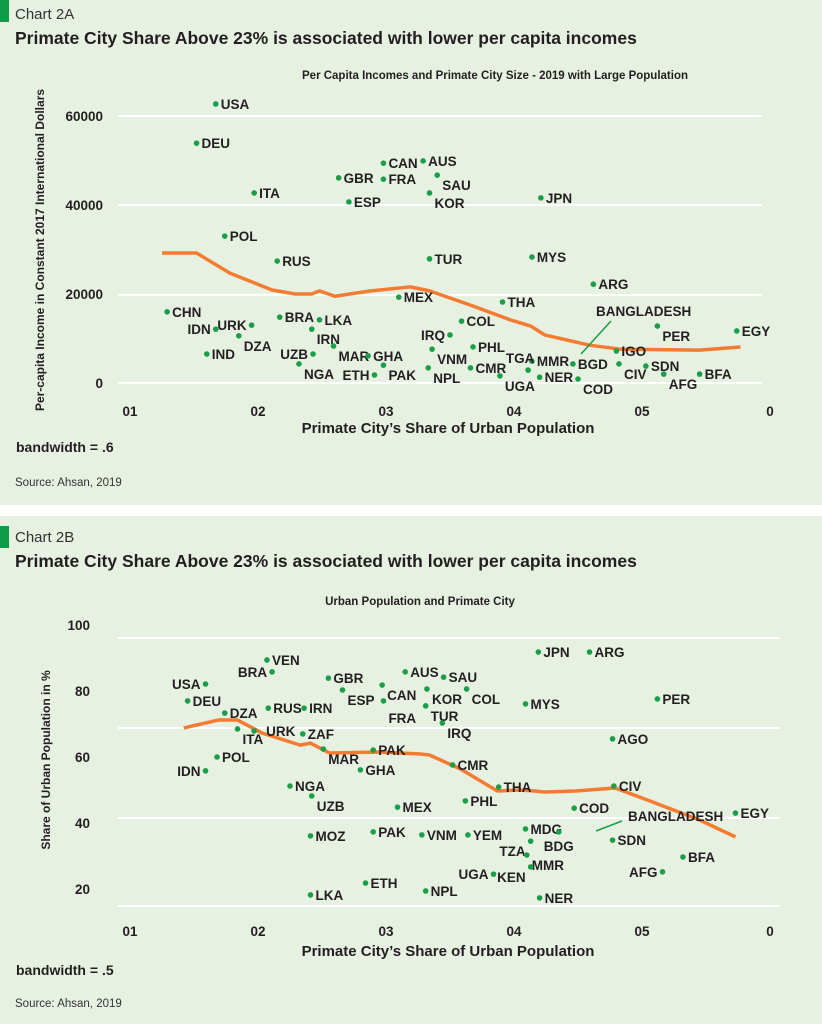 This screenshot has height=1024, width=822. Describe the element at coordinates (514, 411) in the screenshot. I see `x-tick-label: 04` at that location.